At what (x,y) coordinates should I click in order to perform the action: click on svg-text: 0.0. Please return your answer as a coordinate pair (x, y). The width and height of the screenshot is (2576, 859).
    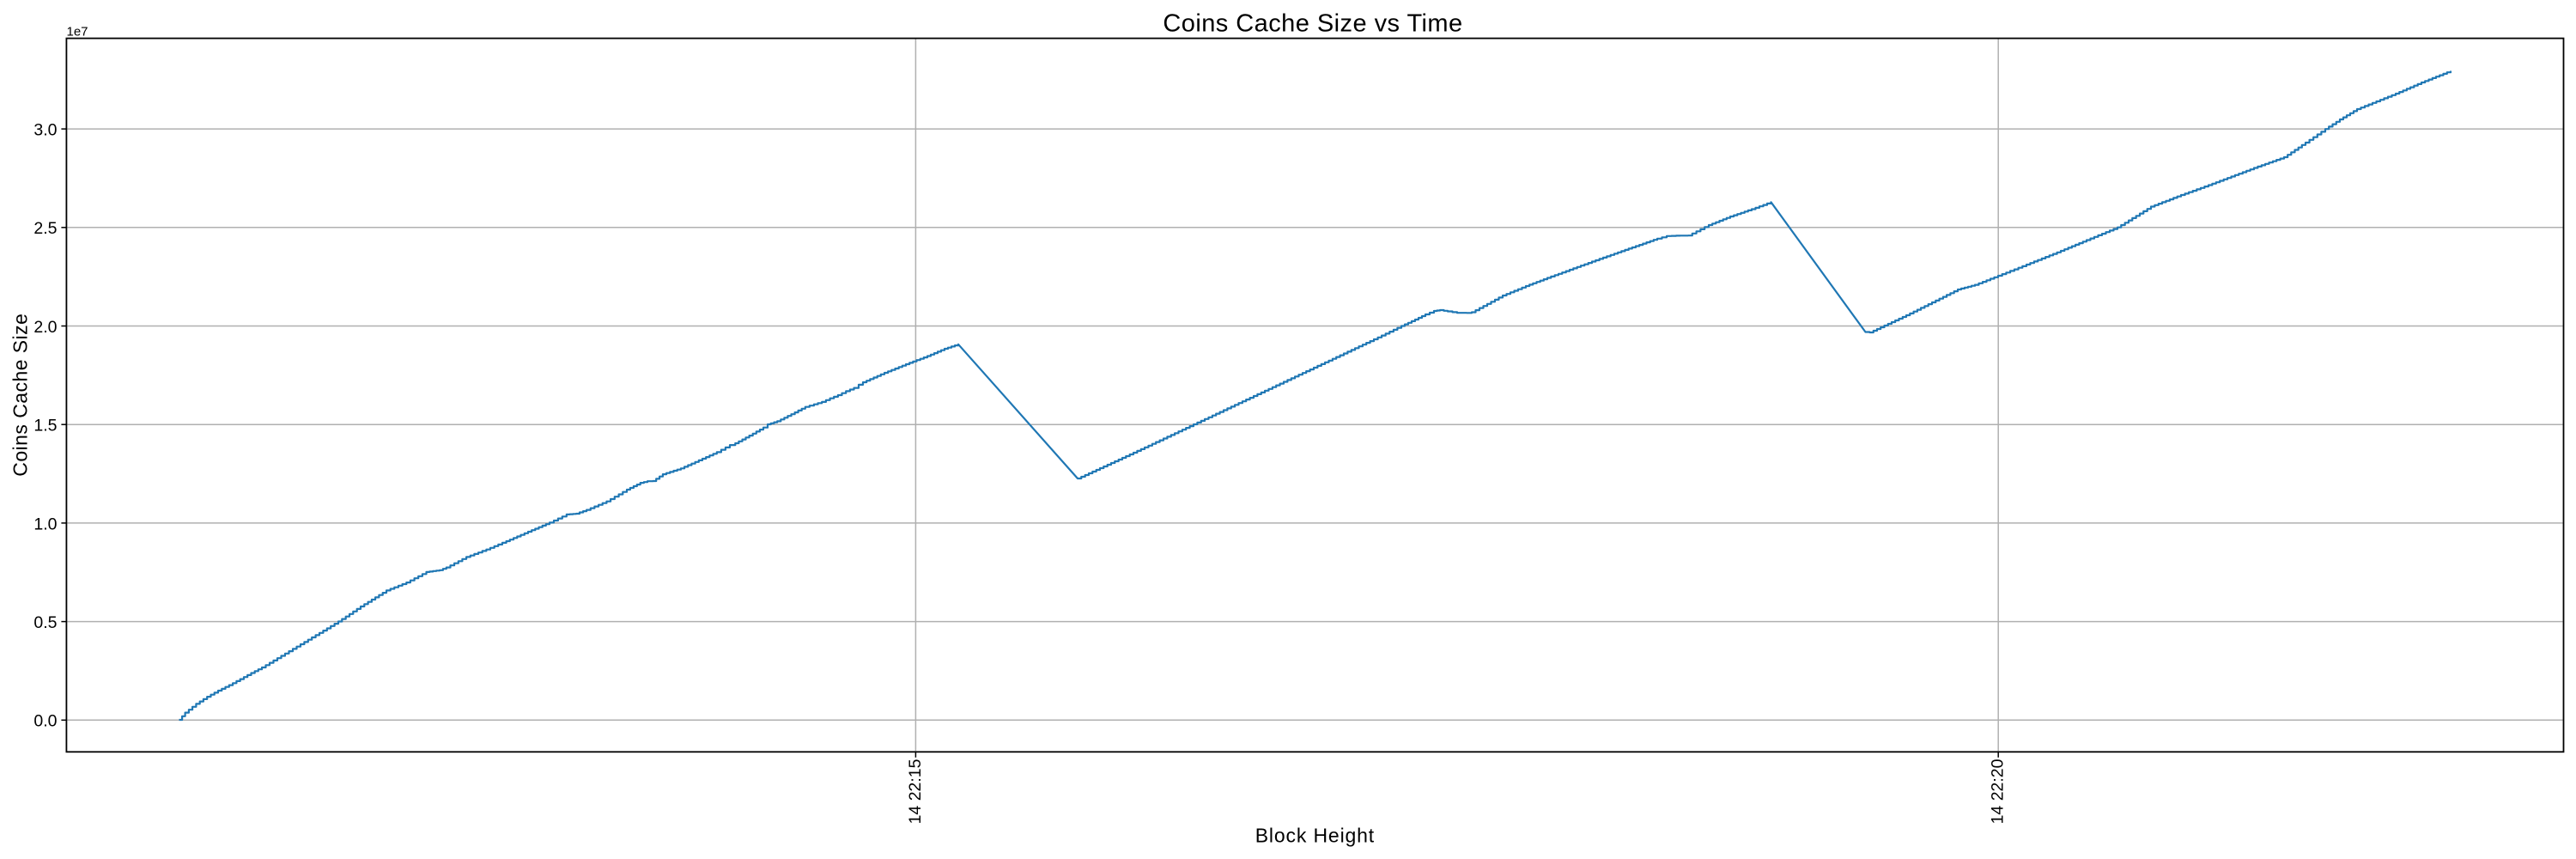
    Looking at the image, I should click on (45, 722).